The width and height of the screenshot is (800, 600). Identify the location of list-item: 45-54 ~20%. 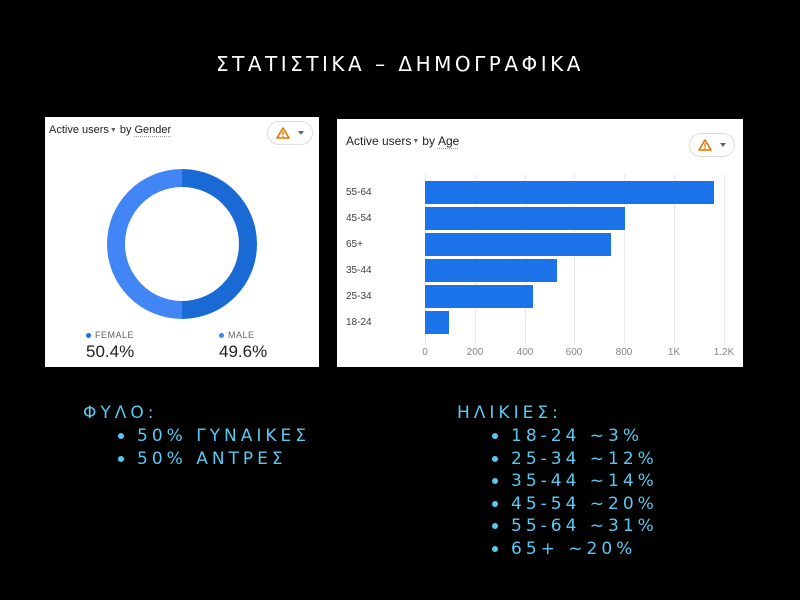
(557, 504).